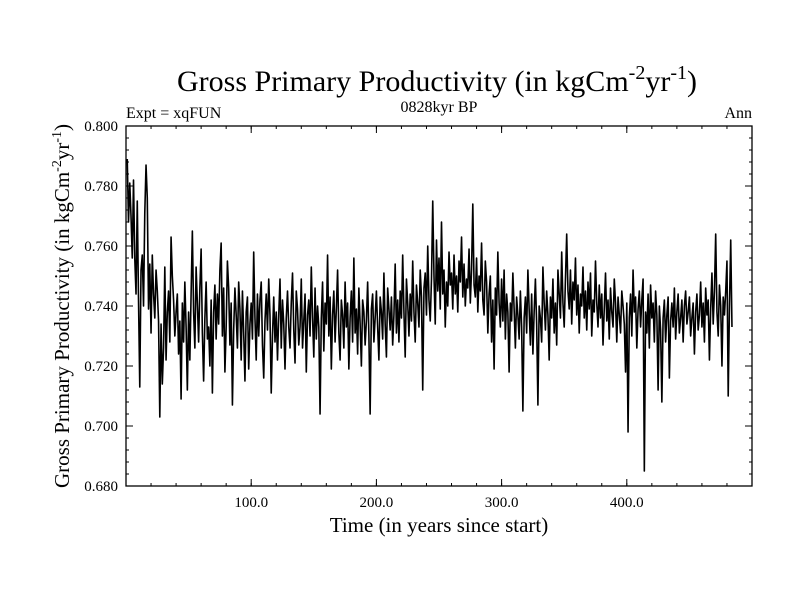  Describe the element at coordinates (438, 503) in the screenshot. I see `x-tick-labels: 100.0 200.0 300.0 400.0` at that location.